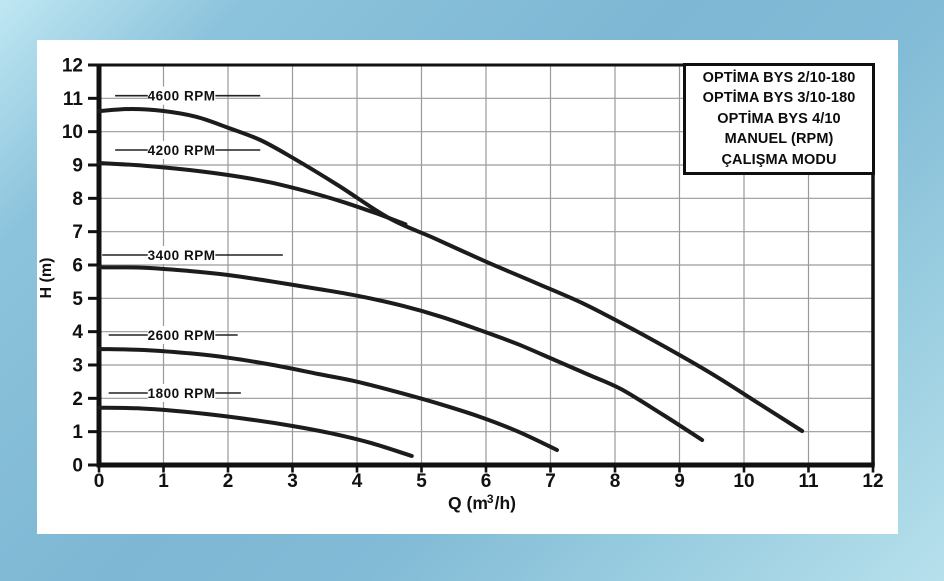 The image size is (944, 581). What do you see at coordinates (743, 481) in the screenshot?
I see `x-tick-label: 10` at bounding box center [743, 481].